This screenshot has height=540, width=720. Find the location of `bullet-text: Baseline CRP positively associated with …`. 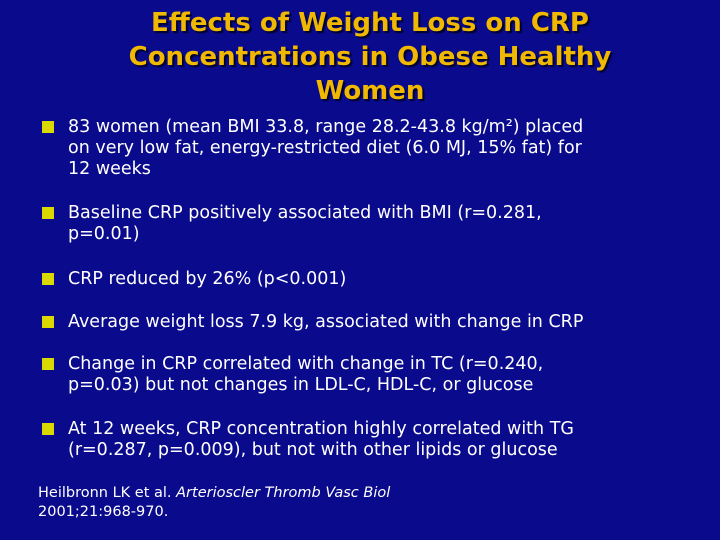

bullet-text: Baseline CRP positively associated with … is located at coordinates (305, 223).